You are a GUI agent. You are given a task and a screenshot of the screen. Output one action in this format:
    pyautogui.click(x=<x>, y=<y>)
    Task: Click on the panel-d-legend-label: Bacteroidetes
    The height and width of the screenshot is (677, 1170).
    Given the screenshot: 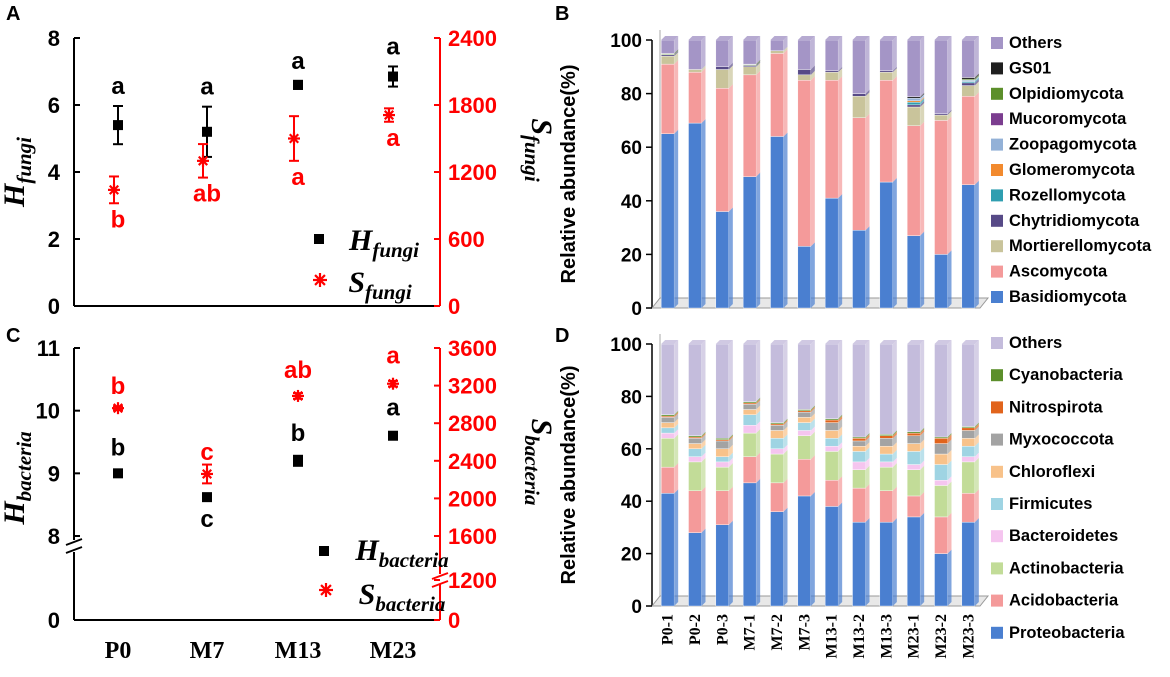 What is the action you would take?
    pyautogui.click(x=1063, y=536)
    